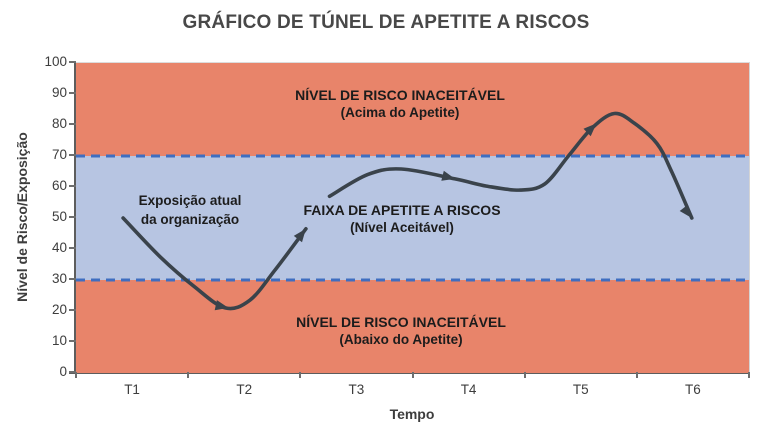 The height and width of the screenshot is (435, 768). What do you see at coordinates (190, 219) in the screenshot?
I see `annotation-line2: da organização` at bounding box center [190, 219].